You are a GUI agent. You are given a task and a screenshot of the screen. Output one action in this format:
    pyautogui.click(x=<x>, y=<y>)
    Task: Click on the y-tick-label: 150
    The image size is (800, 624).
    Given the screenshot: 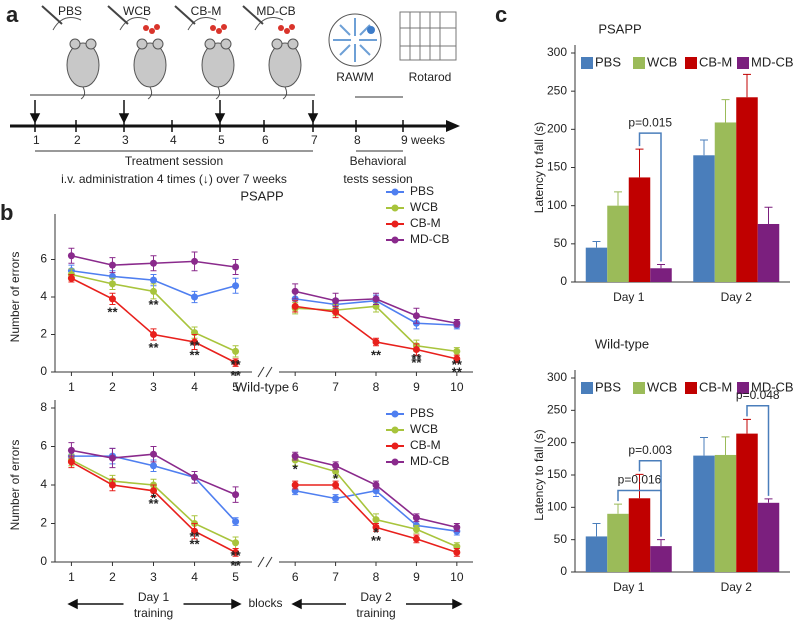 What is the action you would take?
    pyautogui.click(x=557, y=474)
    